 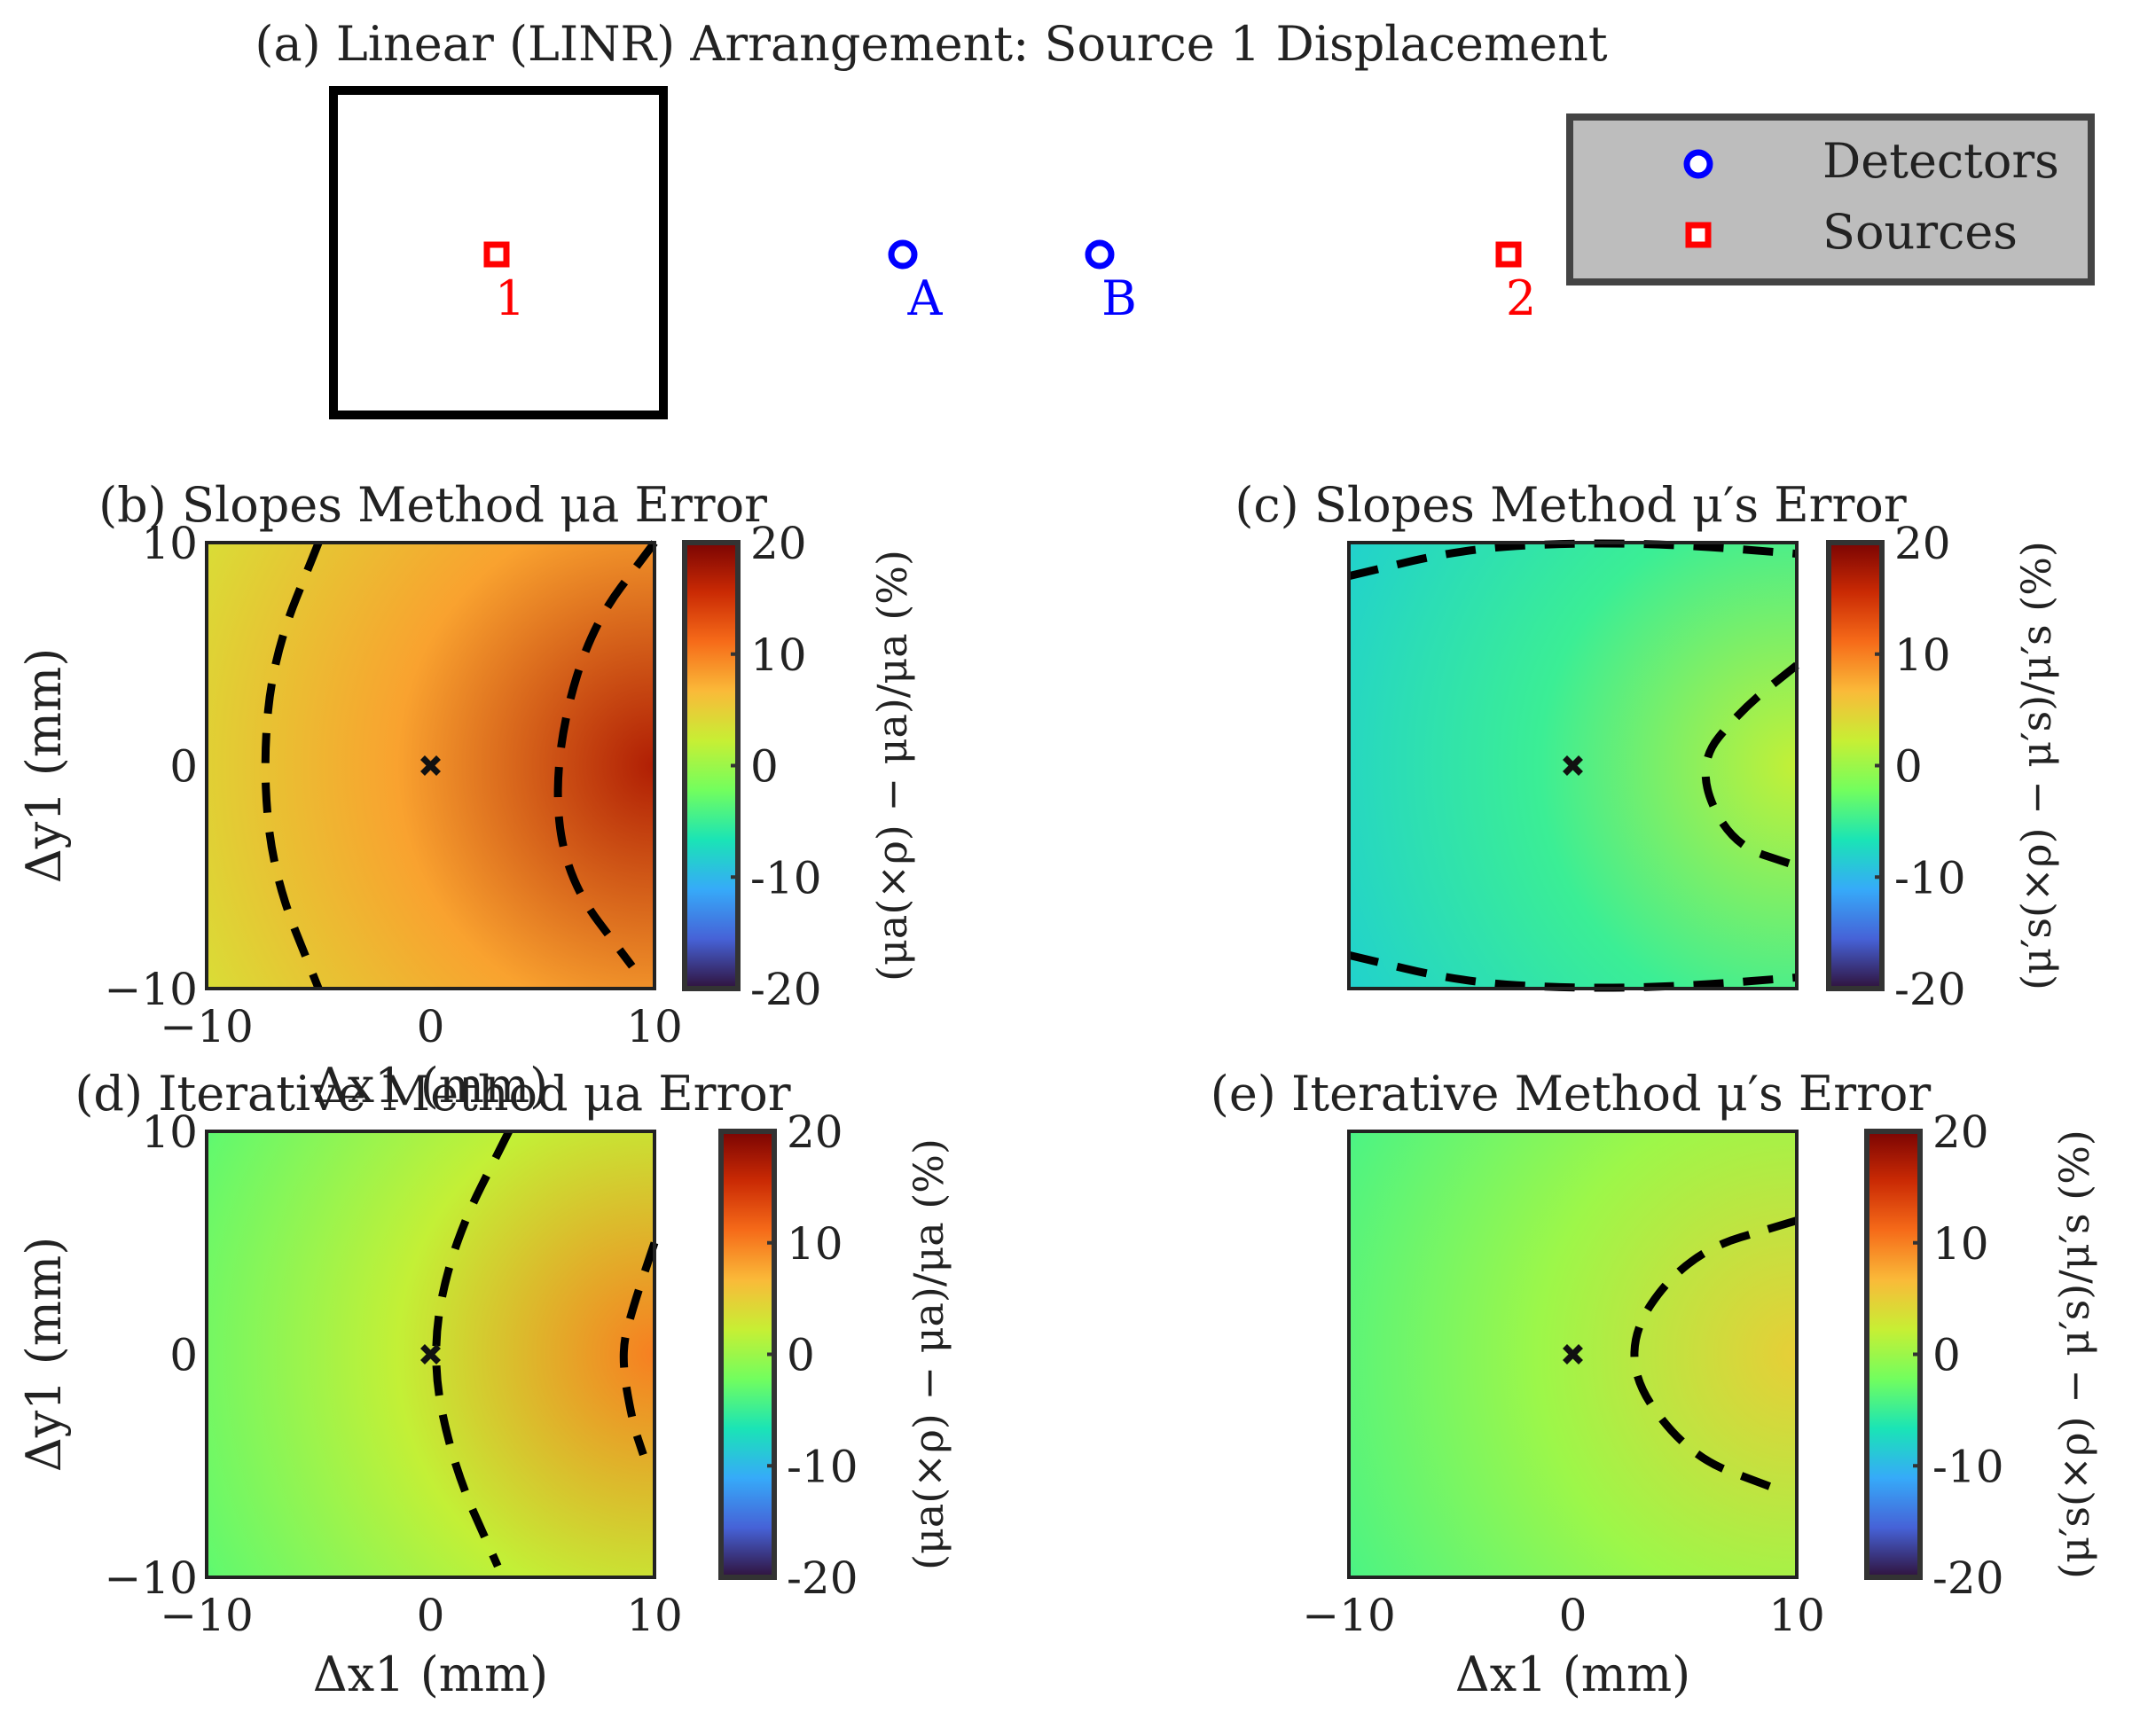 I want to click on colorbar-e, so click(x=1893, y=1354).